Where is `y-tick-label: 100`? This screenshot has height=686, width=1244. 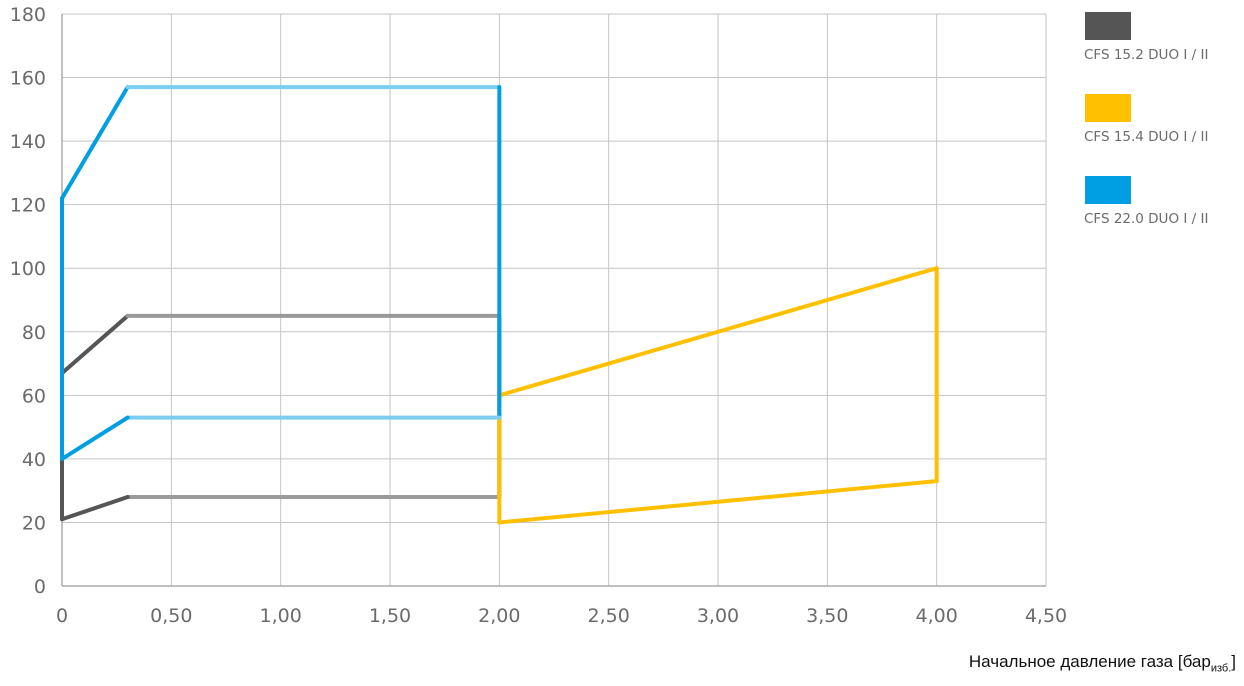 y-tick-label: 100 is located at coordinates (28, 269).